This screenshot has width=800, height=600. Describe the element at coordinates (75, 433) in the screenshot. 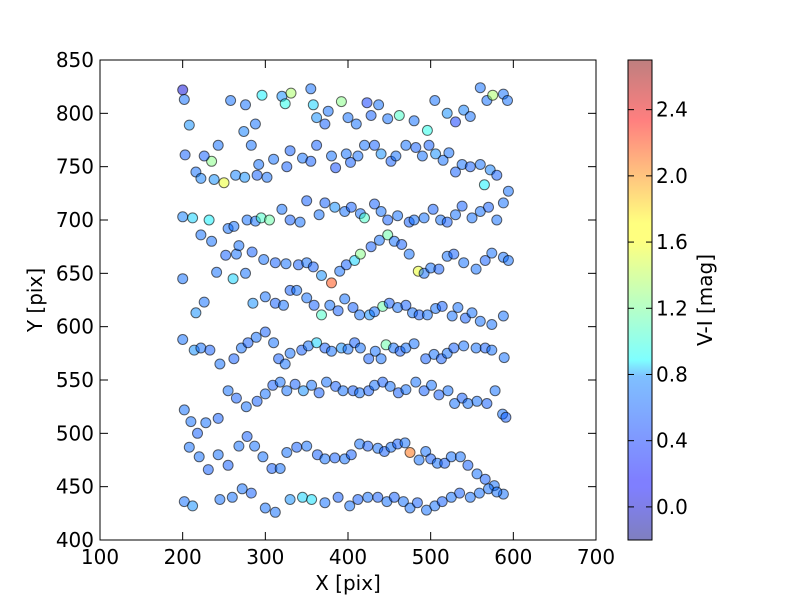

I see `y-tick-label: 500` at that location.